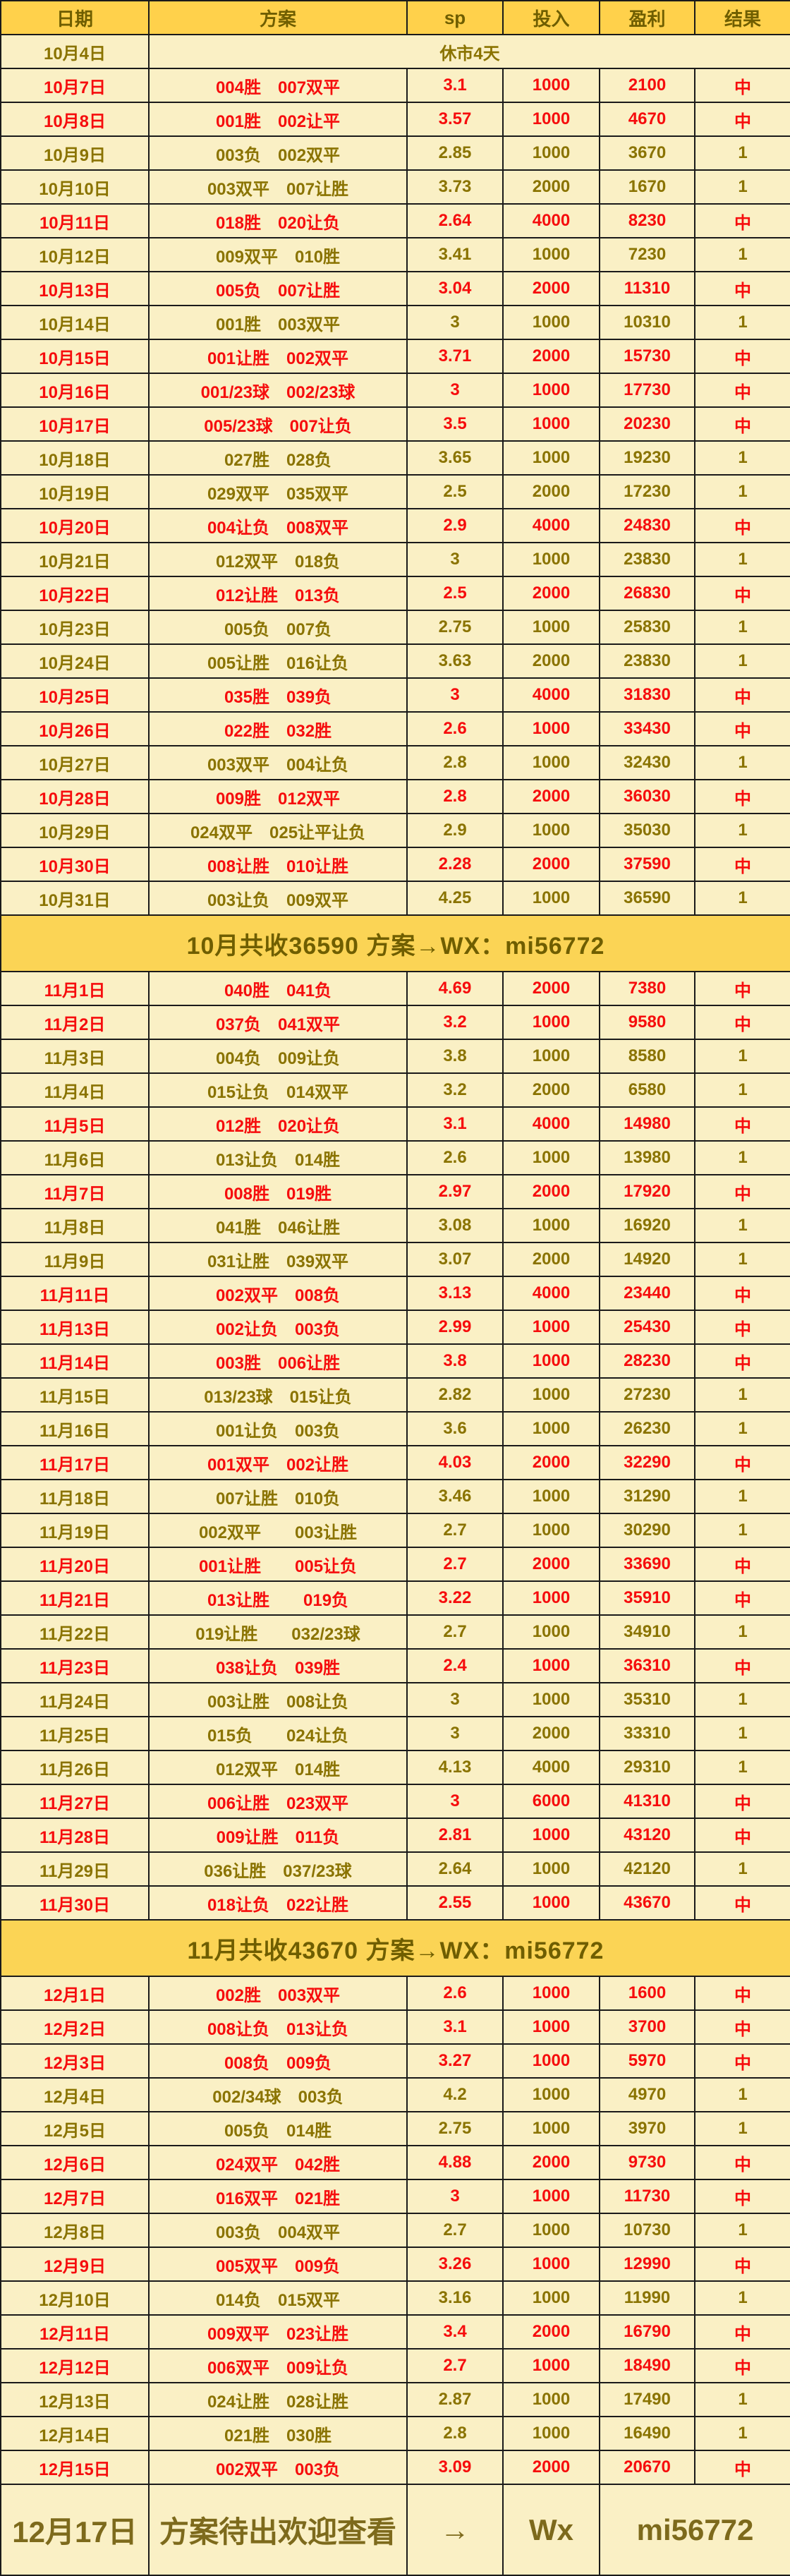 Image resolution: width=790 pixels, height=2576 pixels. Describe the element at coordinates (75, 2027) in the screenshot. I see `date-cell: 12月2日` at that location.